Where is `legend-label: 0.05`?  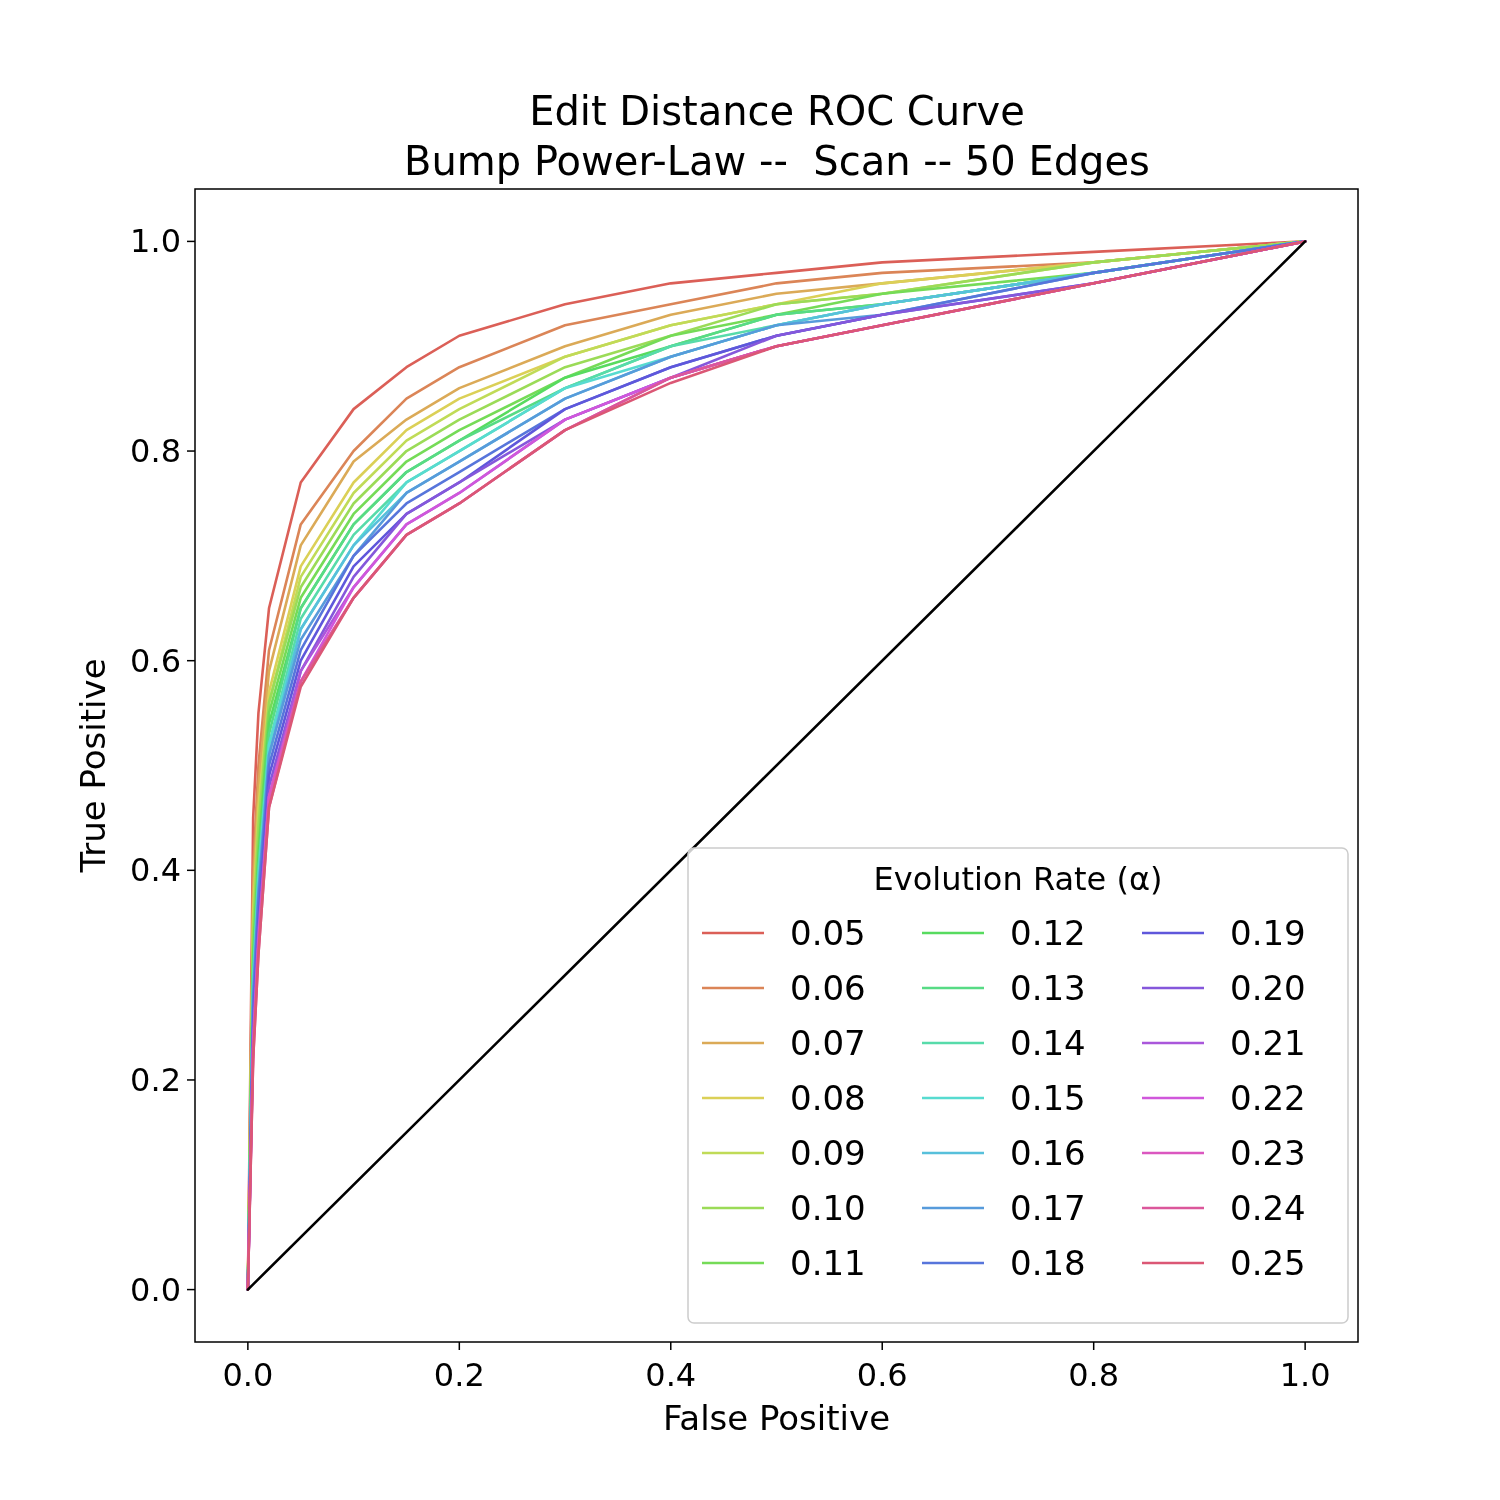
legend-label: 0.05 is located at coordinates (828, 933).